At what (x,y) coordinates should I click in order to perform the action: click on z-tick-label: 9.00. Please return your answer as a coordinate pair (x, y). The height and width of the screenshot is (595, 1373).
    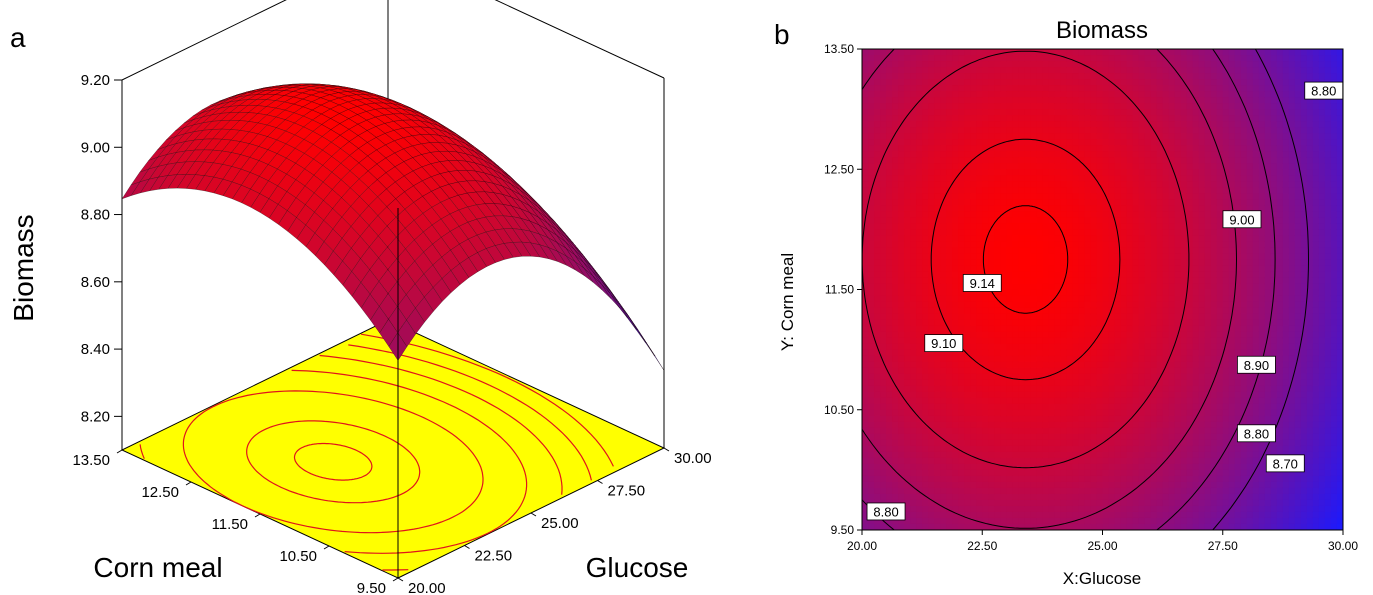
    Looking at the image, I should click on (95, 147).